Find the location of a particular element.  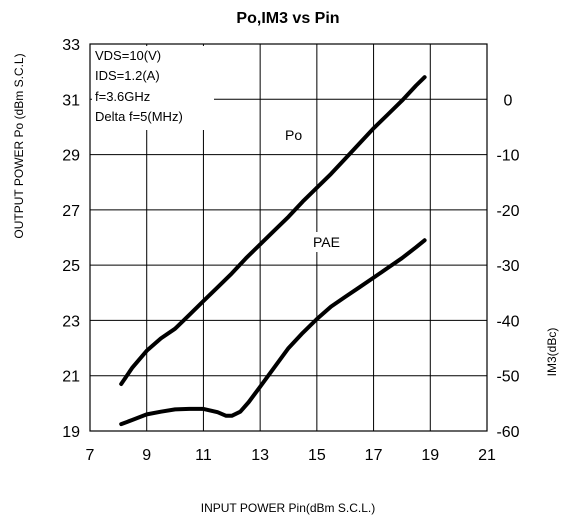

y-tick-label-left: 27 is located at coordinates (71, 211).